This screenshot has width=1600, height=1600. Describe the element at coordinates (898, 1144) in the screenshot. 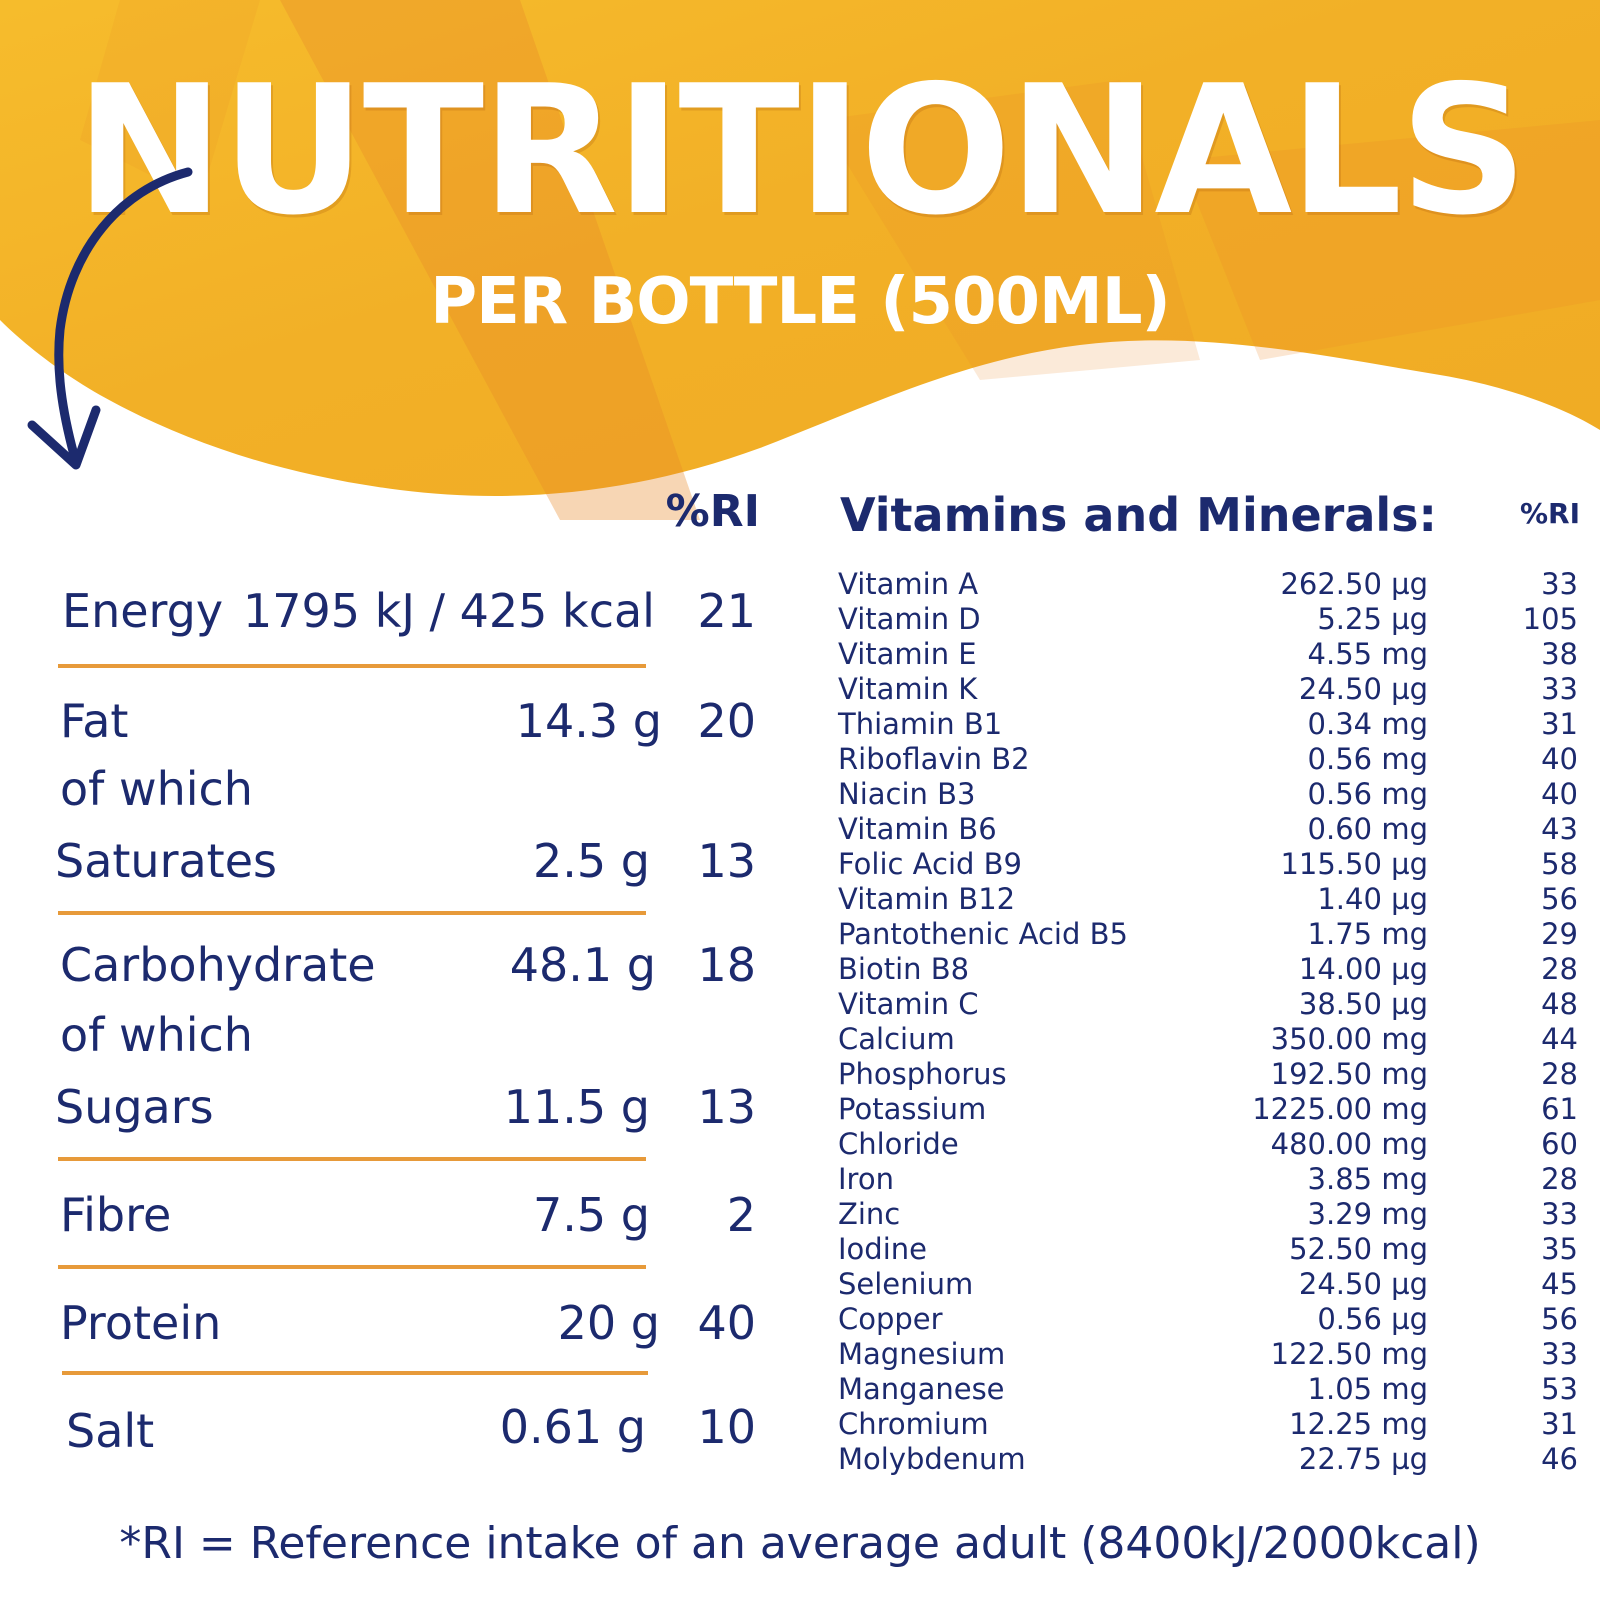

I see `vitamin-name: Chloride` at that location.